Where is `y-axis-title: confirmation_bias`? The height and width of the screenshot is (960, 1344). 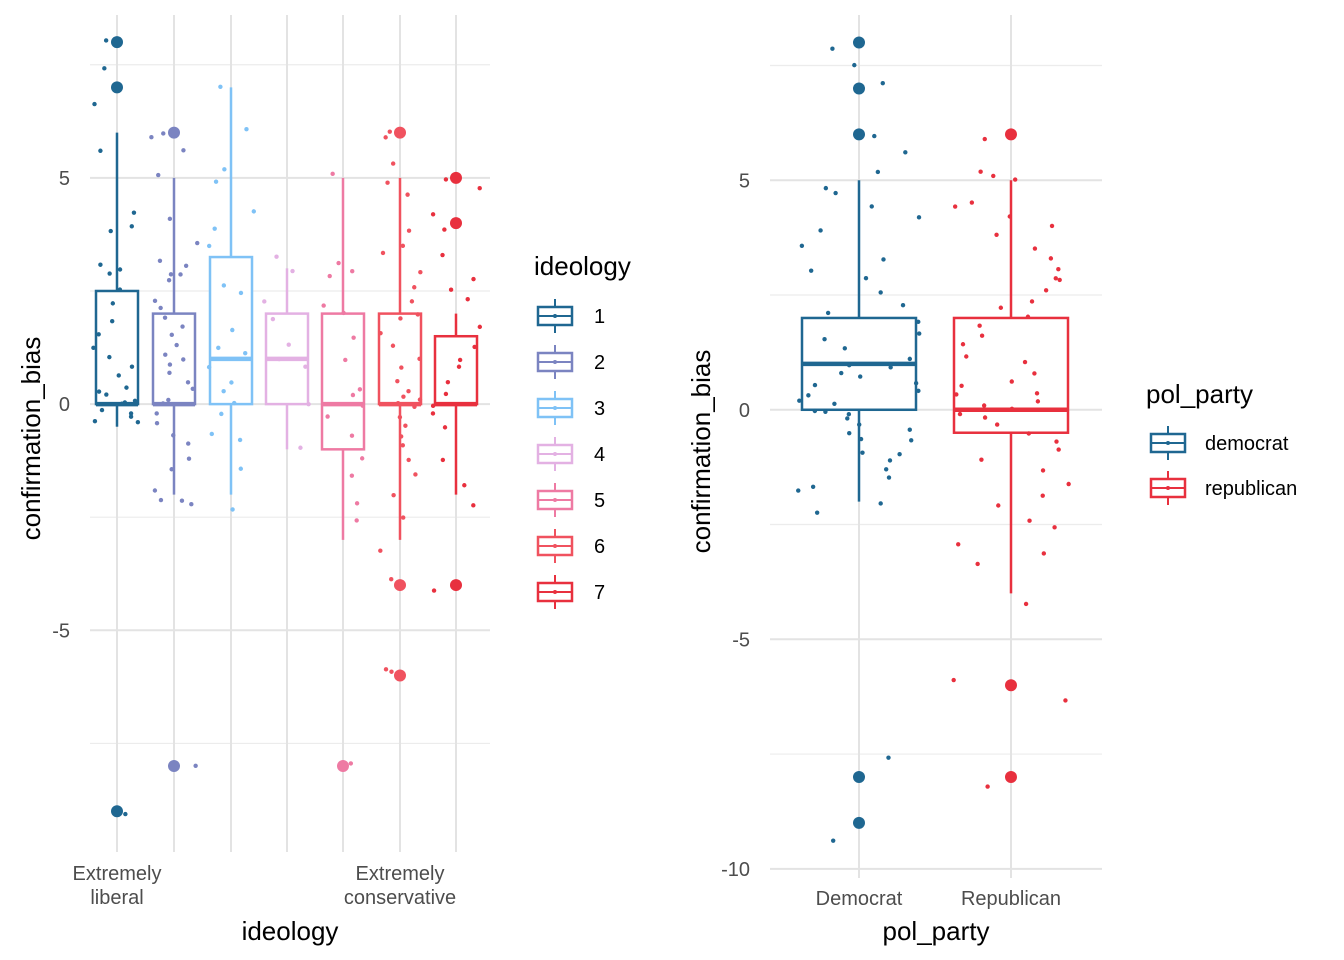 y-axis-title: confirmation_bias is located at coordinates (701, 452).